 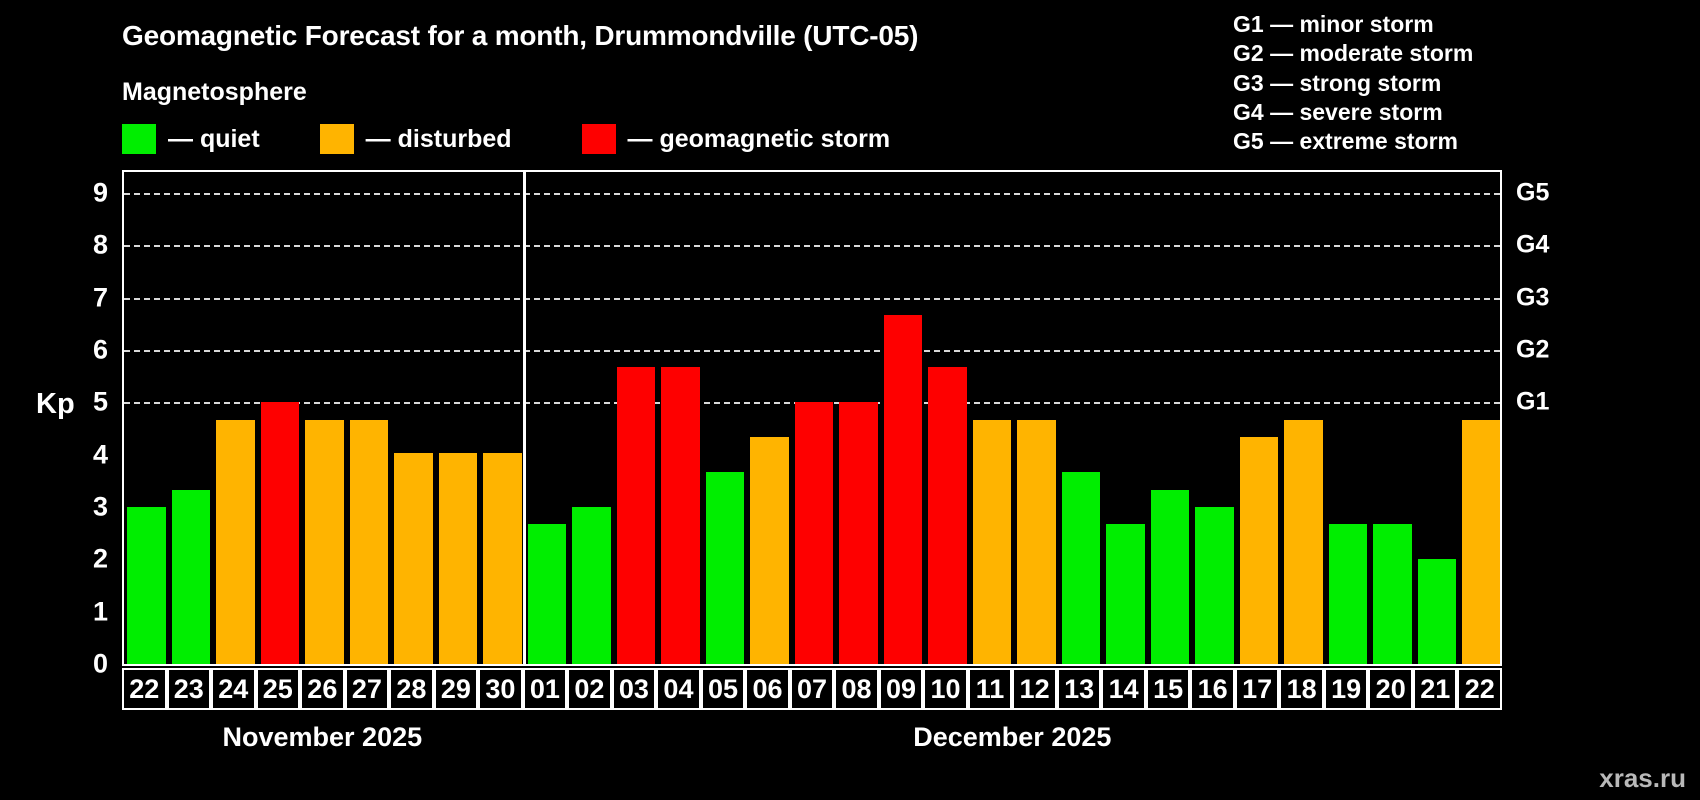 I want to click on g-scale-line-3: G3 — strong storm, so click(x=1337, y=82).